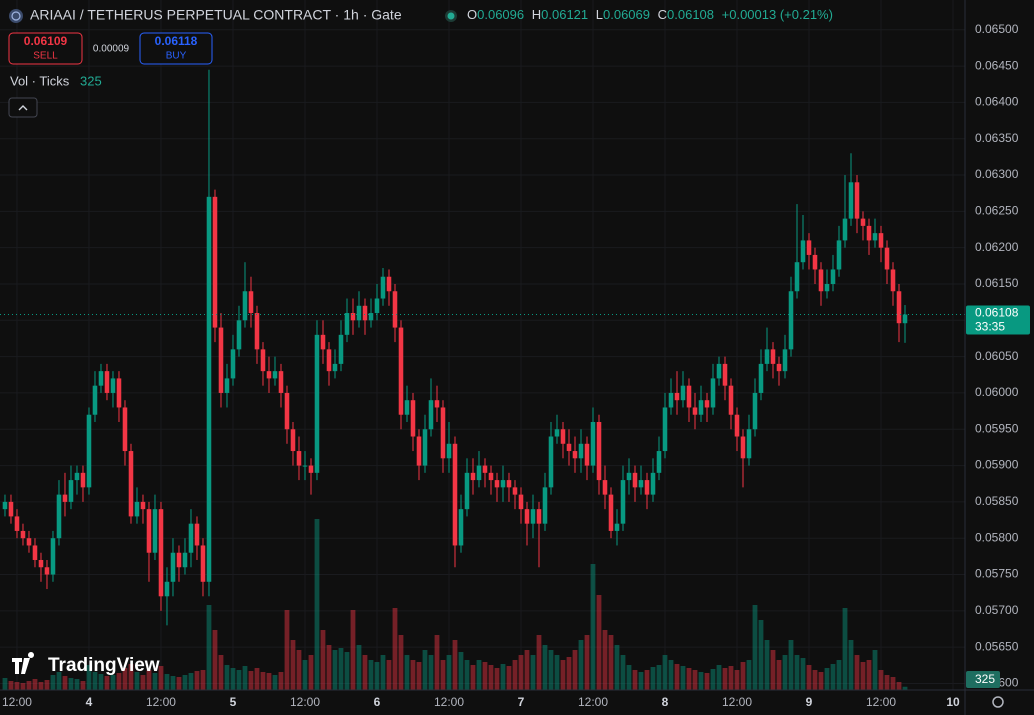 The width and height of the screenshot is (1034, 715). I want to click on volume-legend: Vol · Ticks, so click(40, 80).